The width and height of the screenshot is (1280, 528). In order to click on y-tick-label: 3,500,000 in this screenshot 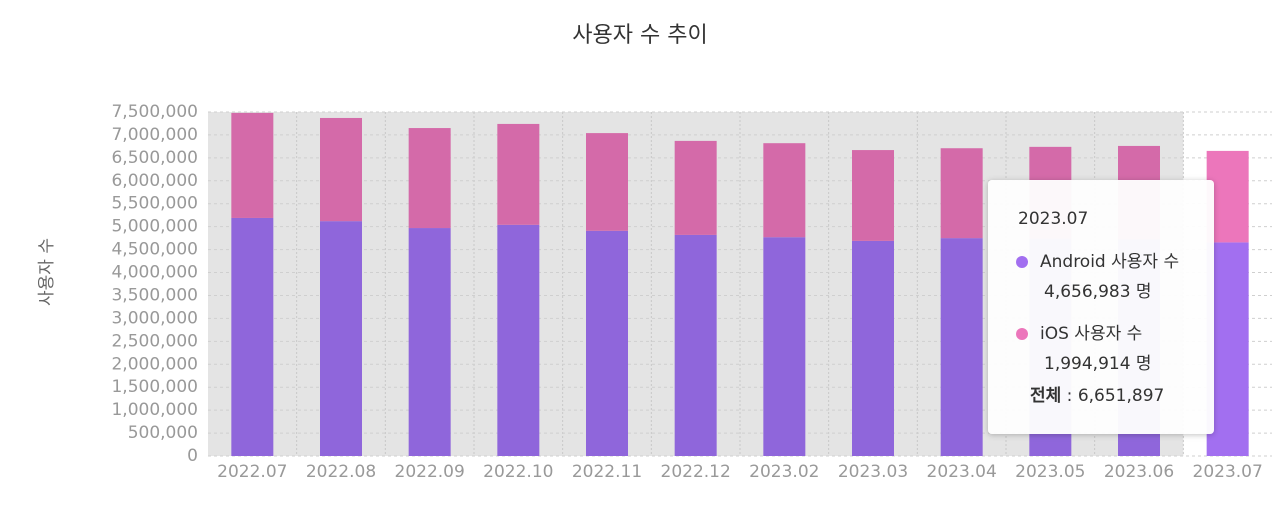, I will do `click(154, 295)`.